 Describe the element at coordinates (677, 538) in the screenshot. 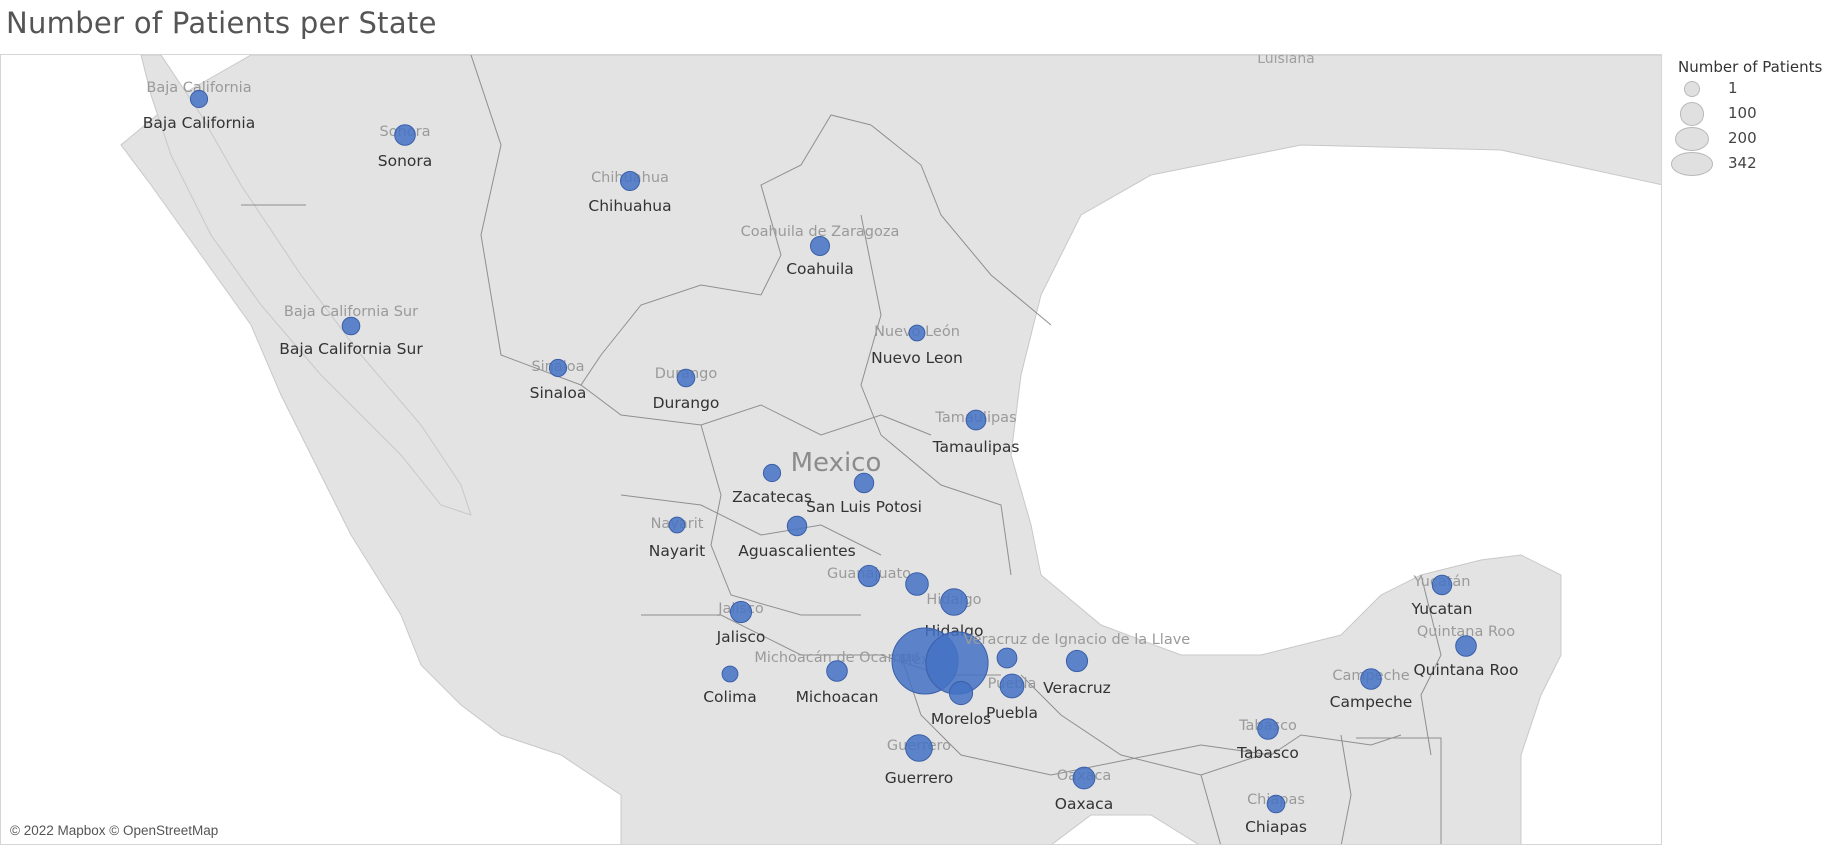

I see `state-mark-group: NayaritNayarit` at that location.